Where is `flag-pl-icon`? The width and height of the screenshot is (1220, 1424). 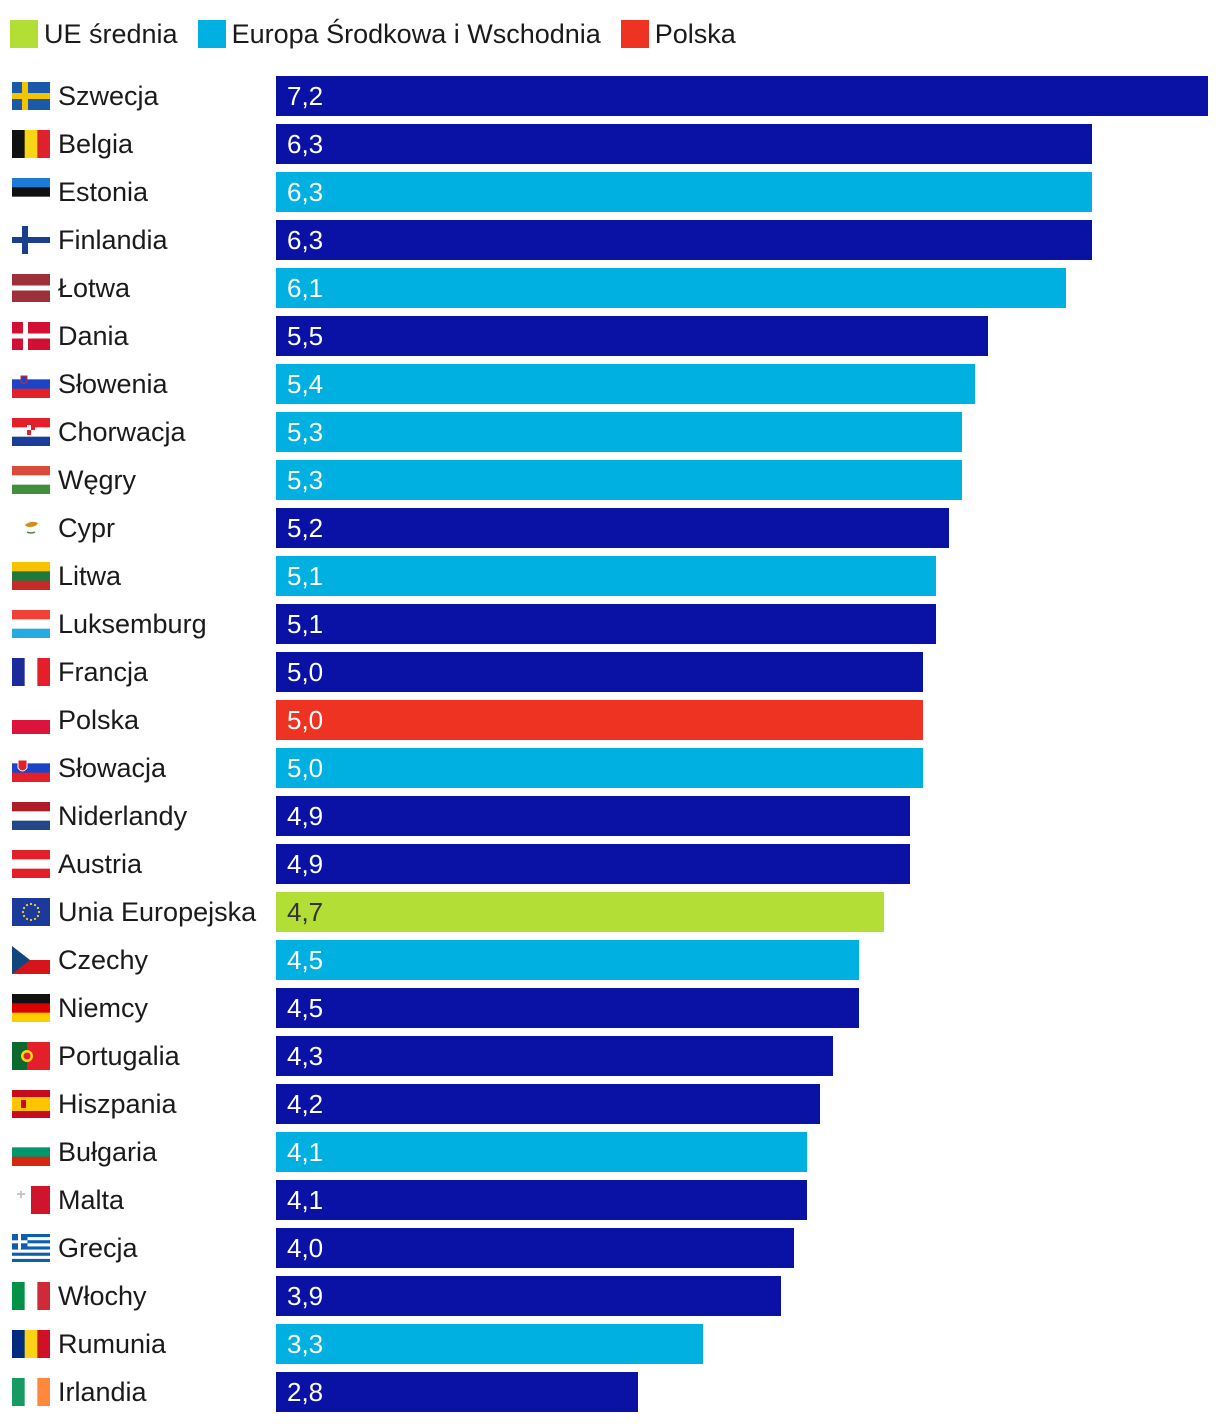
flag-pl-icon is located at coordinates (31, 720).